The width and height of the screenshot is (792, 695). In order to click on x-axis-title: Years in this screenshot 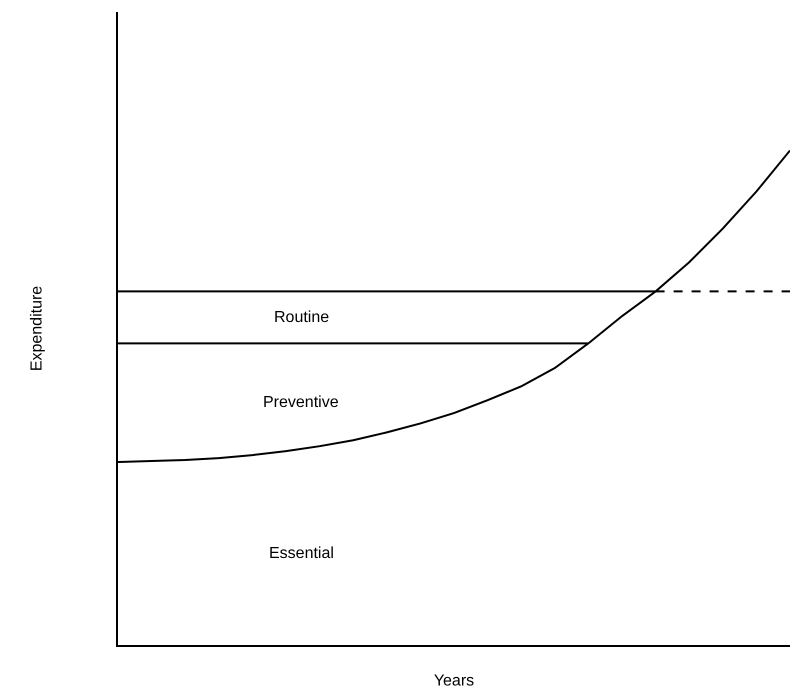, I will do `click(454, 681)`.